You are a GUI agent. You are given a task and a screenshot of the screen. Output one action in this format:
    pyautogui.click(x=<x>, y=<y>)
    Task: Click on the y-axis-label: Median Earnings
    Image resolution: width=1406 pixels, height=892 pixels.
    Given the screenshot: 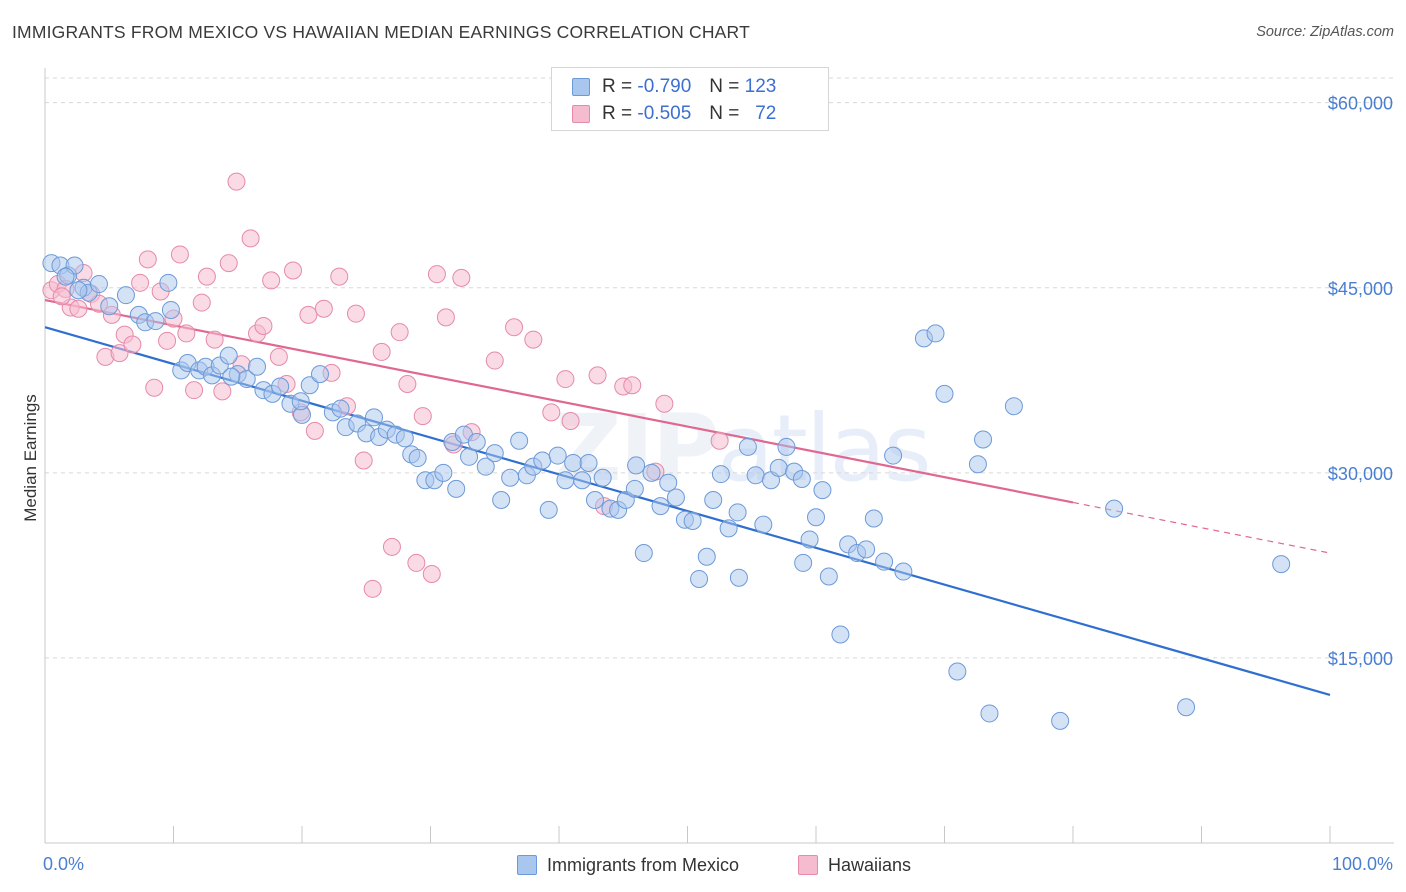 What is the action you would take?
    pyautogui.click(x=30, y=458)
    